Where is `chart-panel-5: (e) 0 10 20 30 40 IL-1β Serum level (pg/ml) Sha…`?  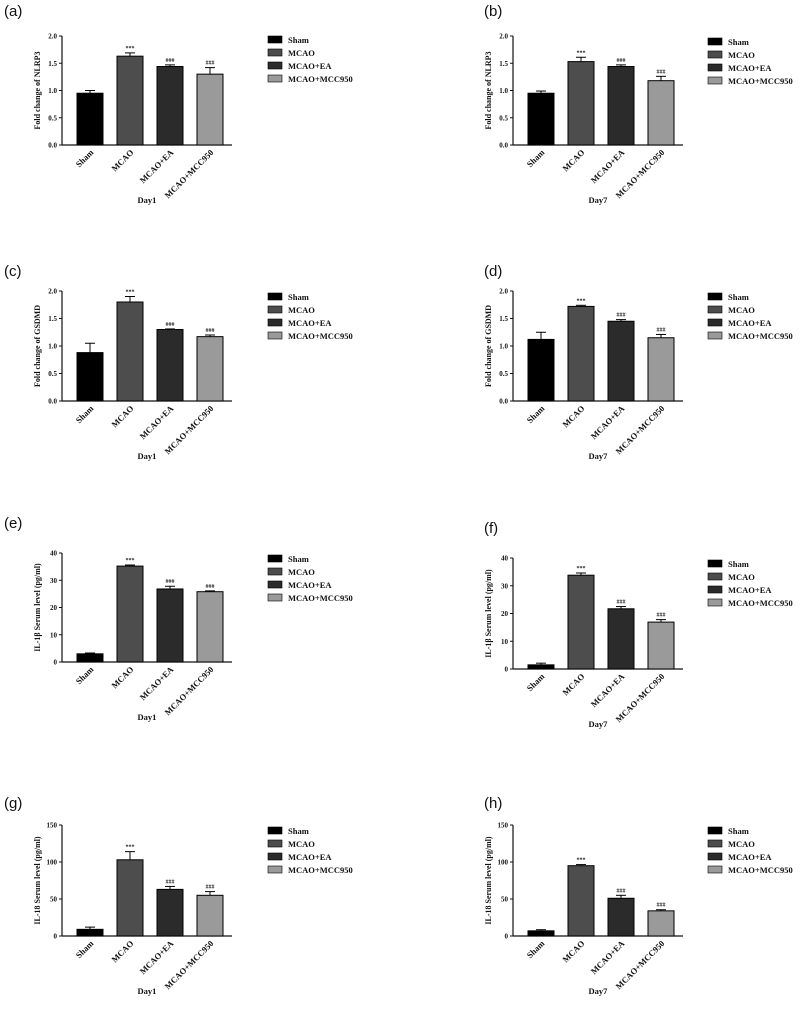 chart-panel-5: (e) 0 10 20 30 40 IL-1β Serum level (pg/ml) Sha… is located at coordinates (178, 618).